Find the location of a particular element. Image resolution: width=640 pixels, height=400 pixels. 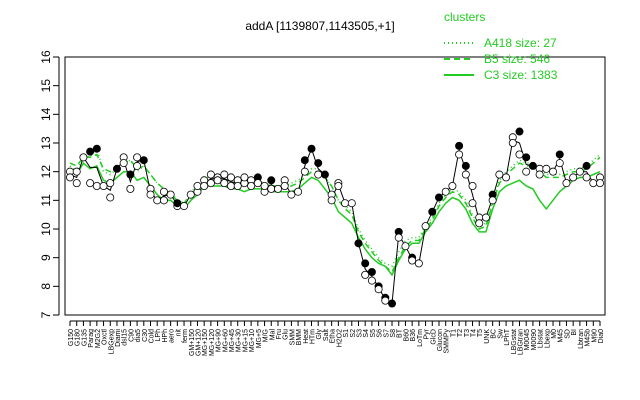

x-tick-label: SD is located at coordinates (567, 334).